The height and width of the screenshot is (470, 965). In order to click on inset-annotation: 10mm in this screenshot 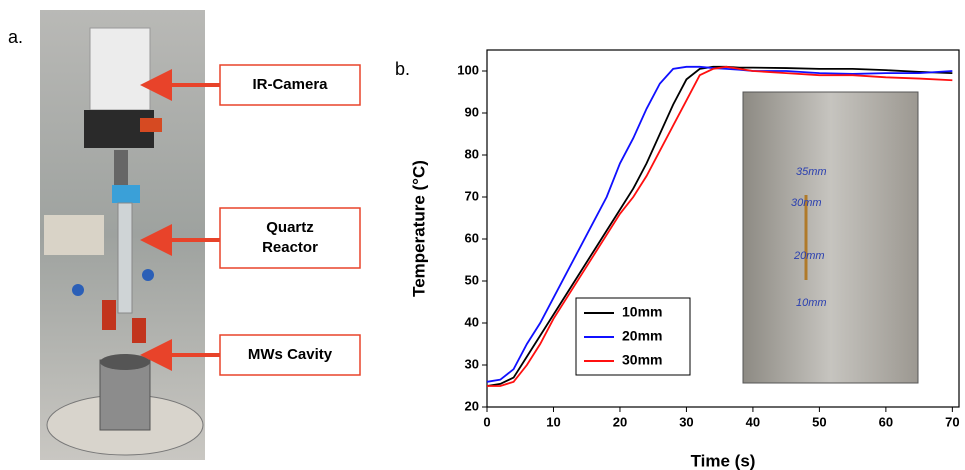, I will do `click(811, 303)`.